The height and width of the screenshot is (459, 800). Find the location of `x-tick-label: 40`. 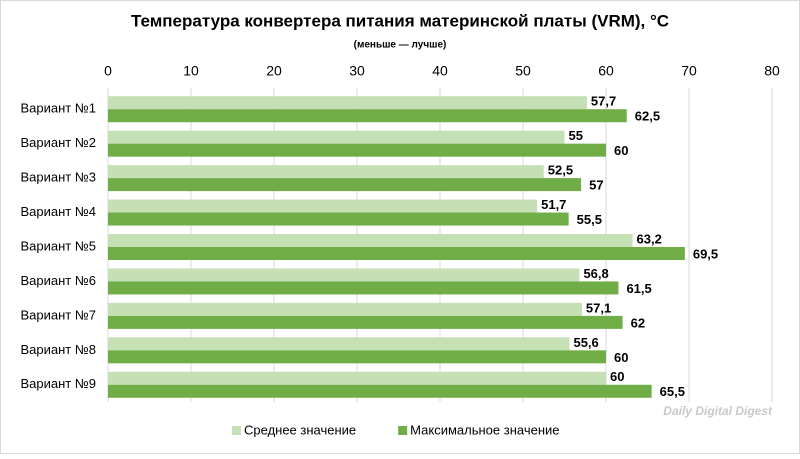

x-tick-label: 40 is located at coordinates (440, 71).